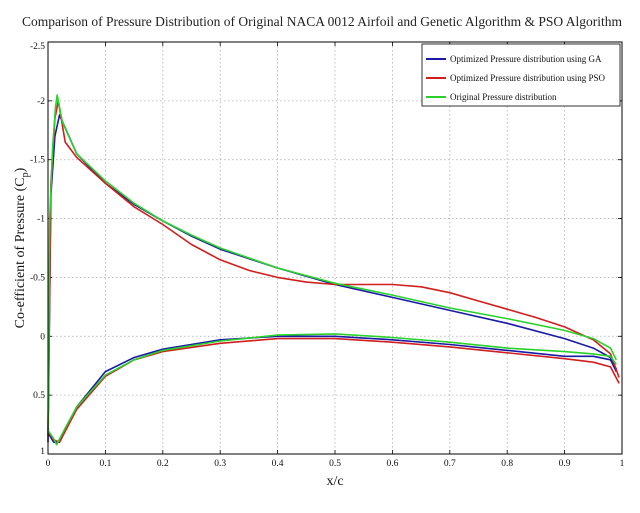  Describe the element at coordinates (507, 464) in the screenshot. I see `x-tick-label: 0.8` at that location.